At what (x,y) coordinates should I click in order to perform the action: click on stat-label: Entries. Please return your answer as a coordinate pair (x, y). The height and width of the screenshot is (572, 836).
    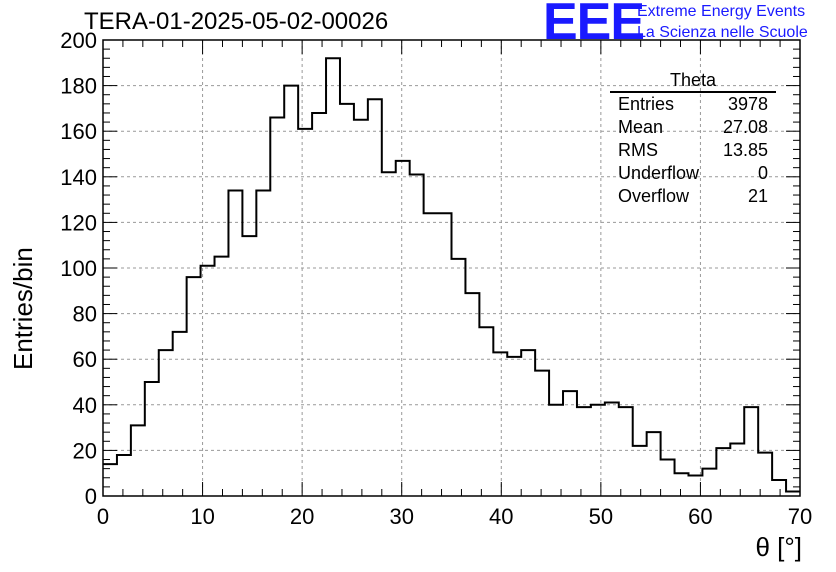
    Looking at the image, I should click on (646, 104).